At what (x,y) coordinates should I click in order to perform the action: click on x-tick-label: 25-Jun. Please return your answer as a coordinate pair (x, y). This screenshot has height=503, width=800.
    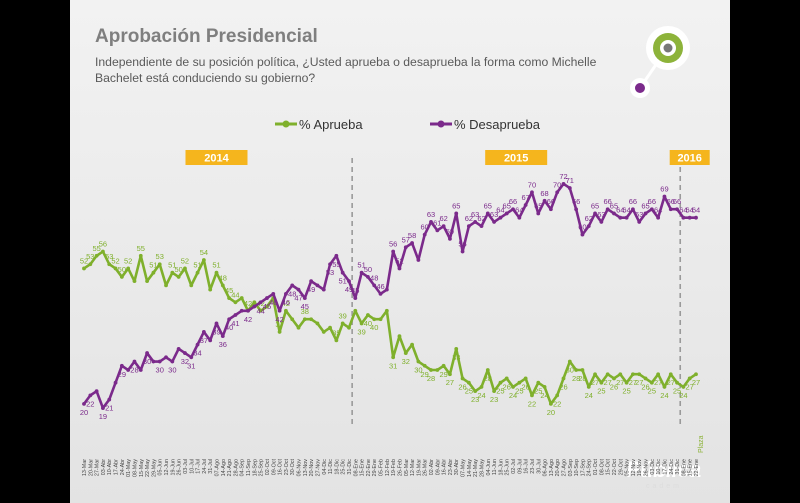
    Looking at the image, I should click on (508, 467).